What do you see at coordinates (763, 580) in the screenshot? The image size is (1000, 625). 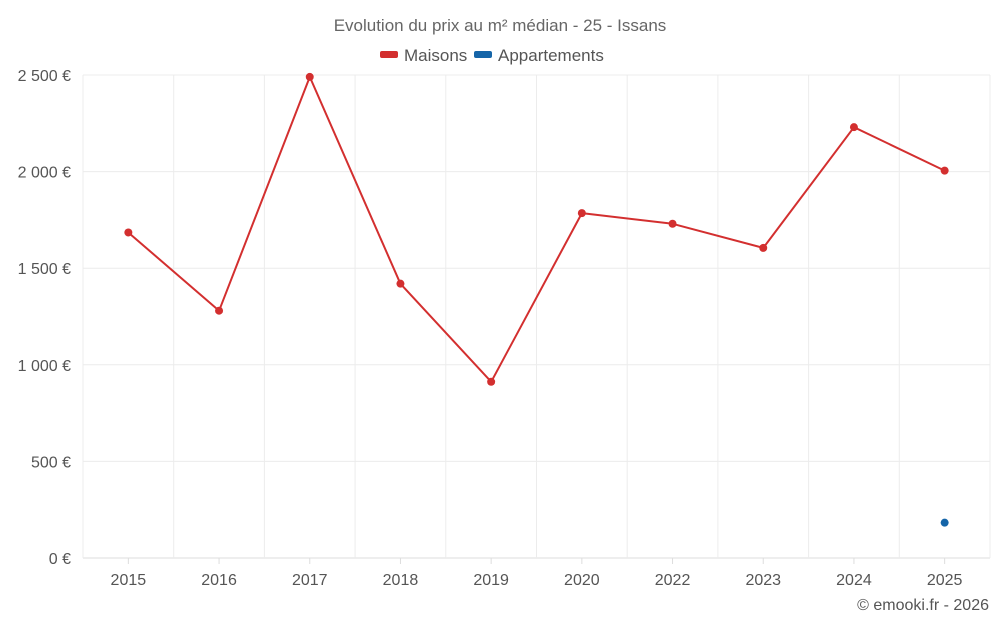 I see `x-tick-label: 2023` at bounding box center [763, 580].